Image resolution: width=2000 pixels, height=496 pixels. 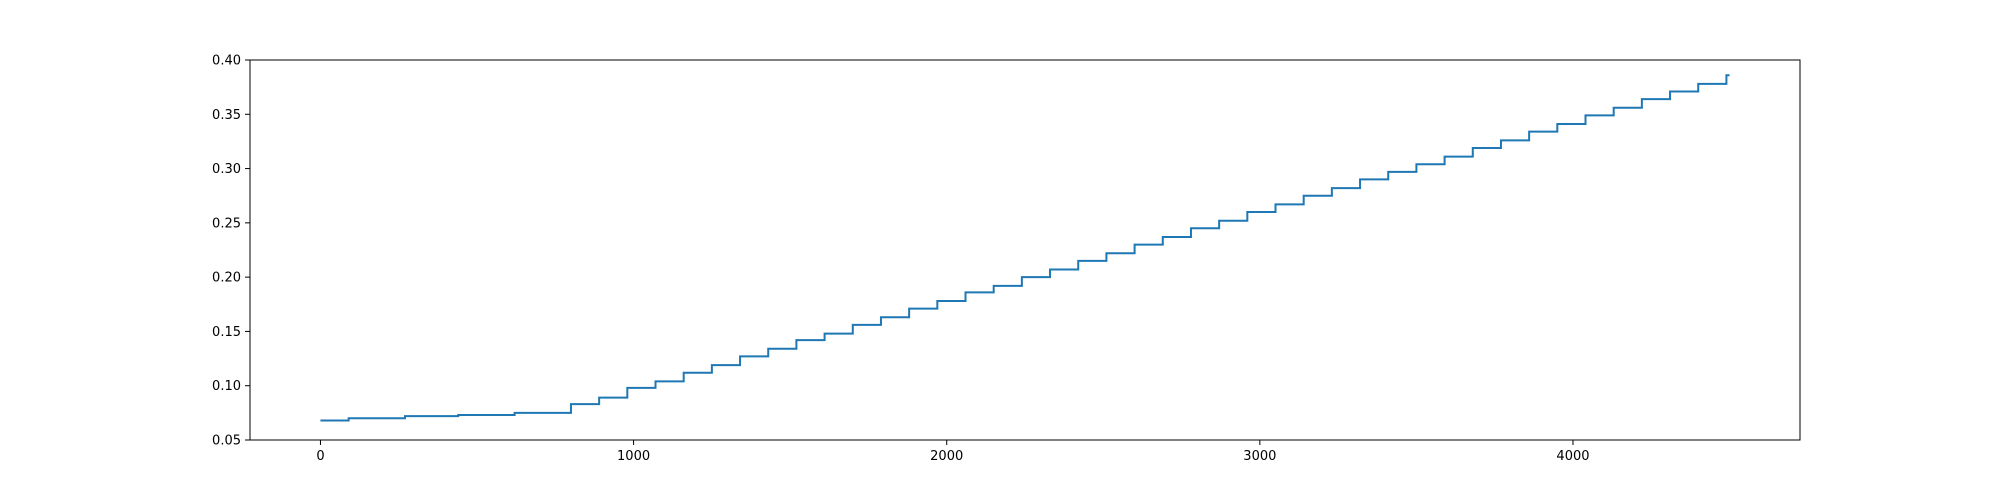 What do you see at coordinates (226, 441) in the screenshot?
I see `y-tick-label: 0.05` at bounding box center [226, 441].